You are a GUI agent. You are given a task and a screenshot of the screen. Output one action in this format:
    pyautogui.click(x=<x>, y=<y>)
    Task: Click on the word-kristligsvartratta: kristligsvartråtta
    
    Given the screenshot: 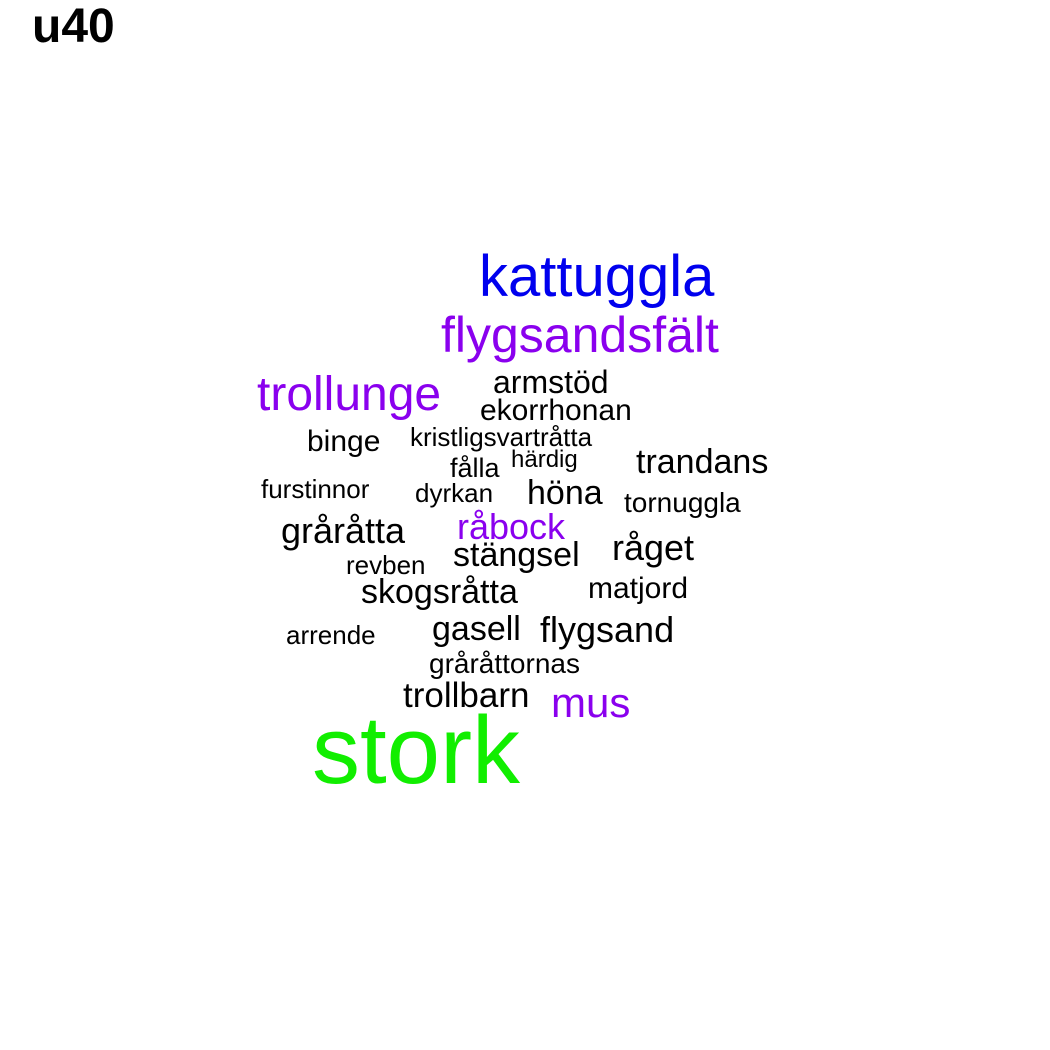 What is the action you would take?
    pyautogui.click(x=501, y=437)
    